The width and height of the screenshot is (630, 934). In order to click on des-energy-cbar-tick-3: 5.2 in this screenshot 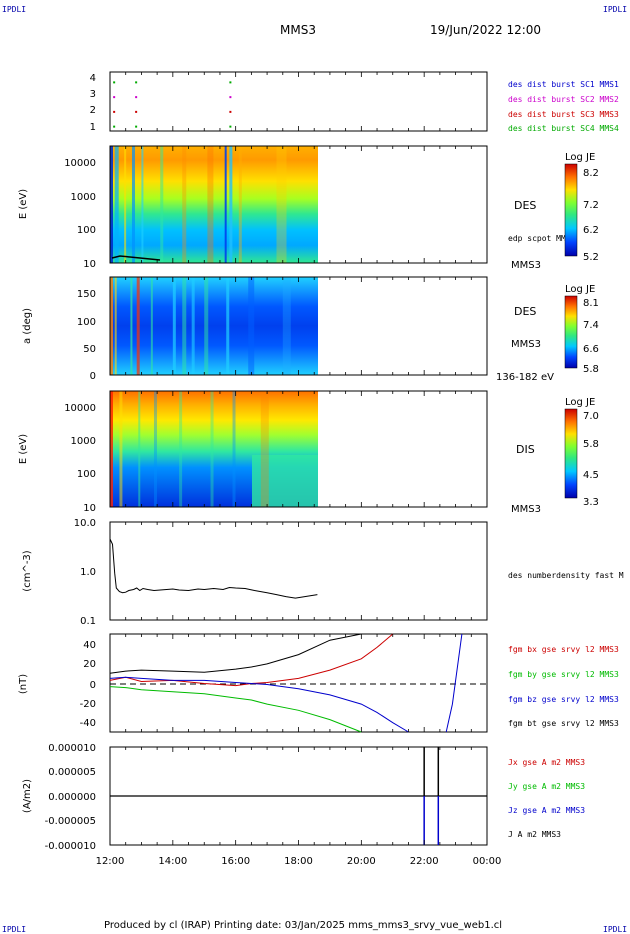, I will do `click(591, 257)`.